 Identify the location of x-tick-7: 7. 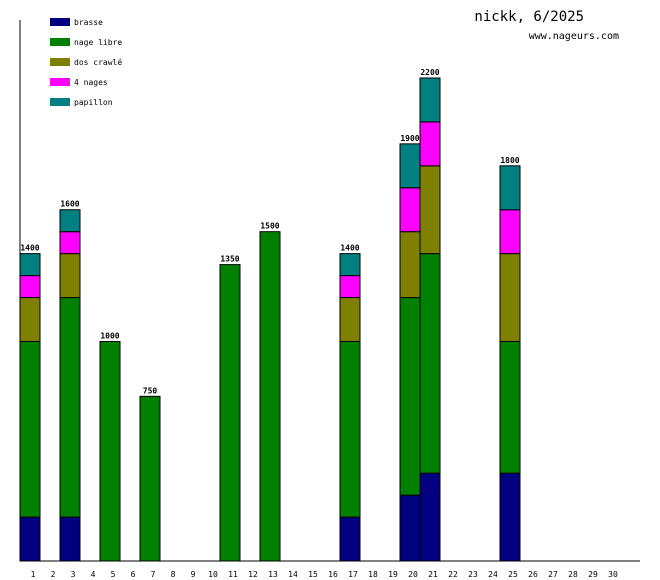
(153, 574).